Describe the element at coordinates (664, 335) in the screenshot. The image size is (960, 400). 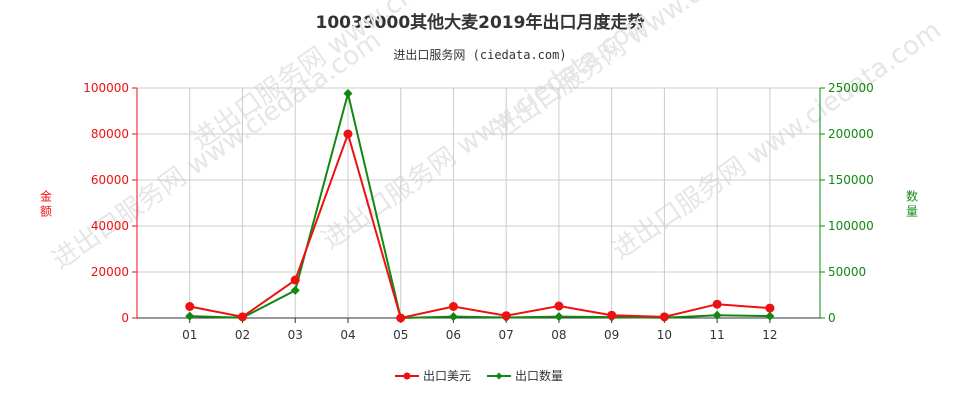
I see `x-axis-tick-label: 10` at that location.